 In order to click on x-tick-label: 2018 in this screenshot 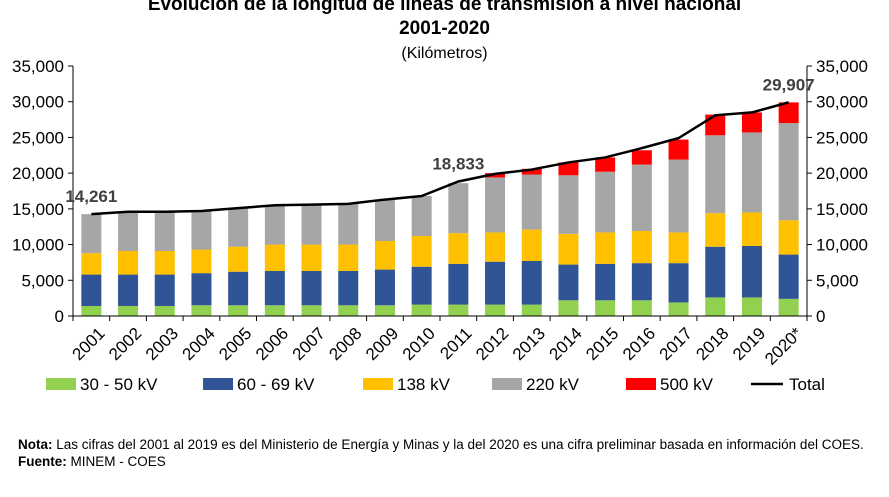, I will do `click(712, 344)`.